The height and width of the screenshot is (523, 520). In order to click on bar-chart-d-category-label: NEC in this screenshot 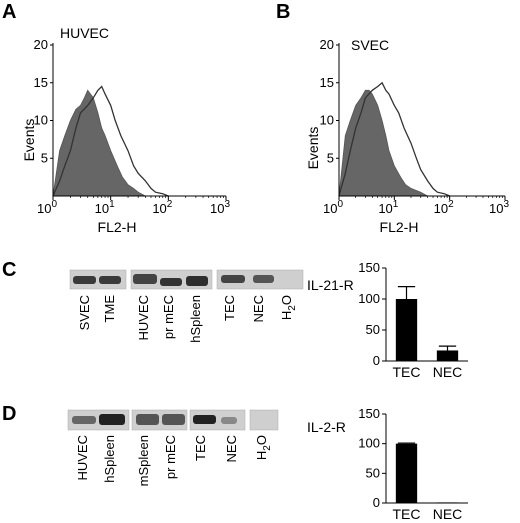, I will do `click(448, 514)`.